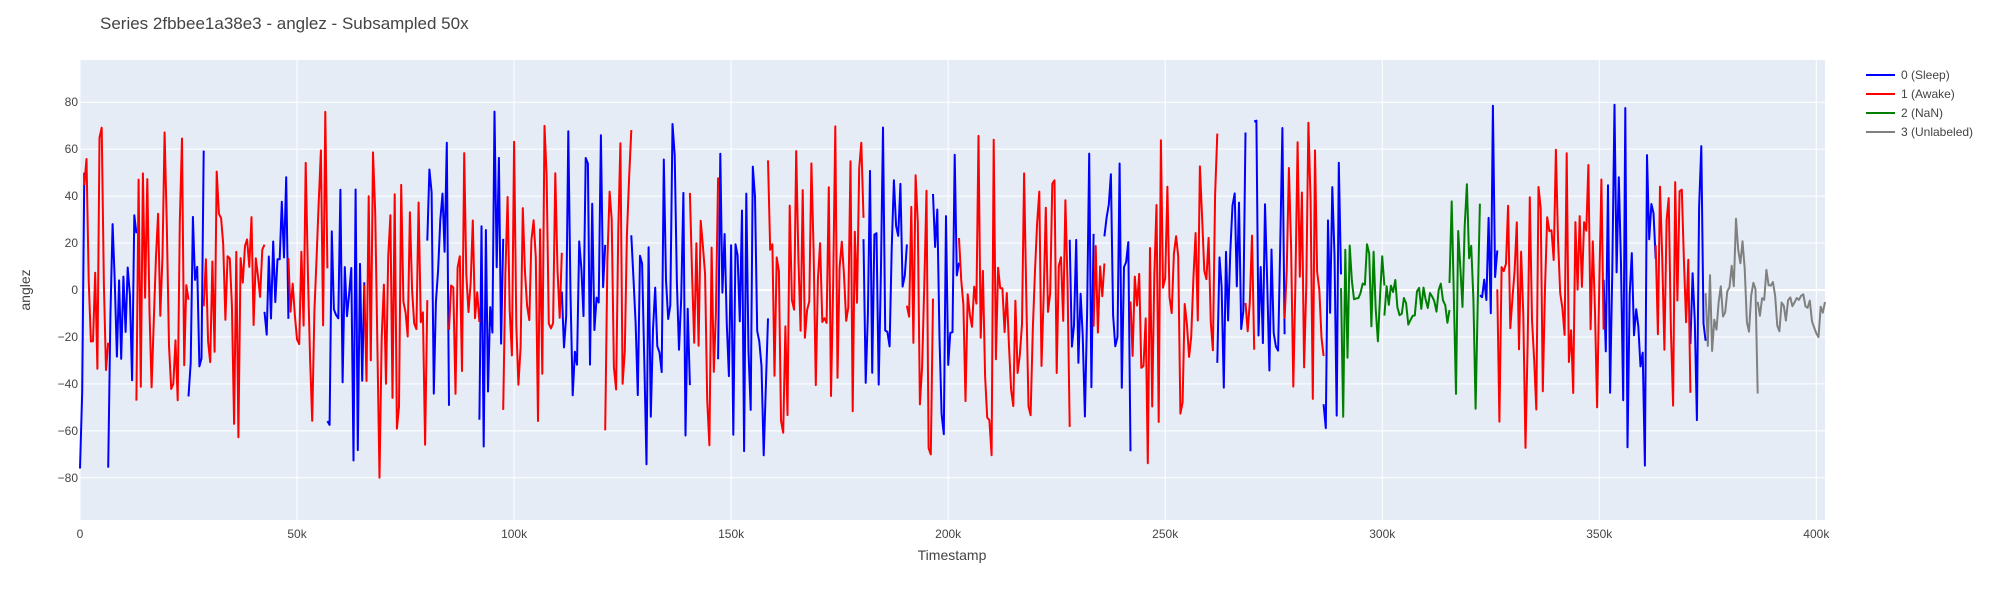  I want to click on y-axis-label: anglez, so click(25, 289).